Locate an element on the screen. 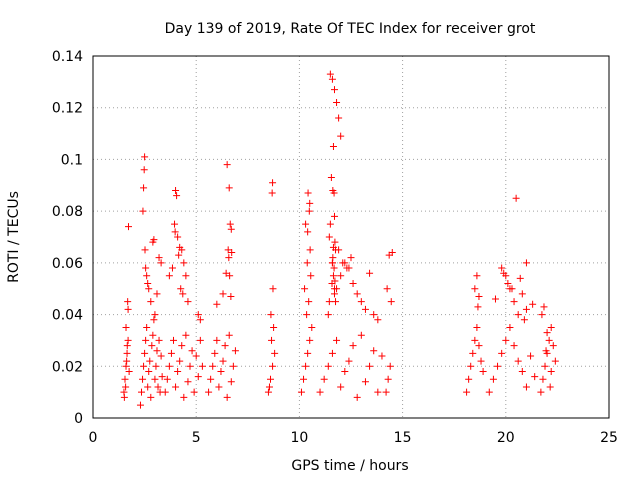  x-tick-label: 5 is located at coordinates (196, 438).